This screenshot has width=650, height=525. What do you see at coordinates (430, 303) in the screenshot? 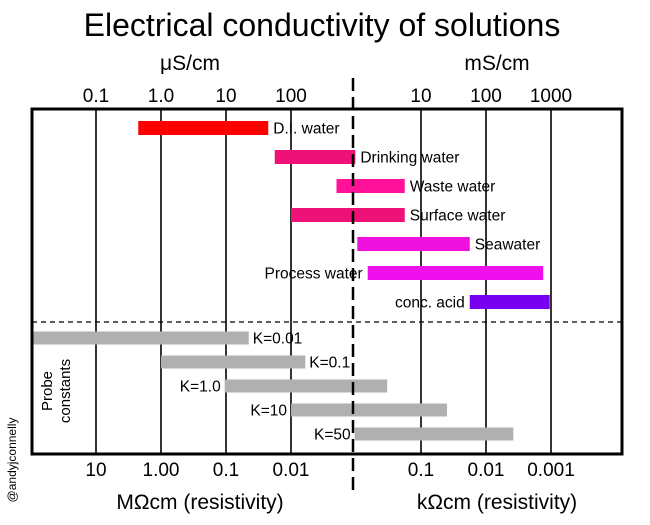
I see `bar-label: conc. acid` at bounding box center [430, 303].